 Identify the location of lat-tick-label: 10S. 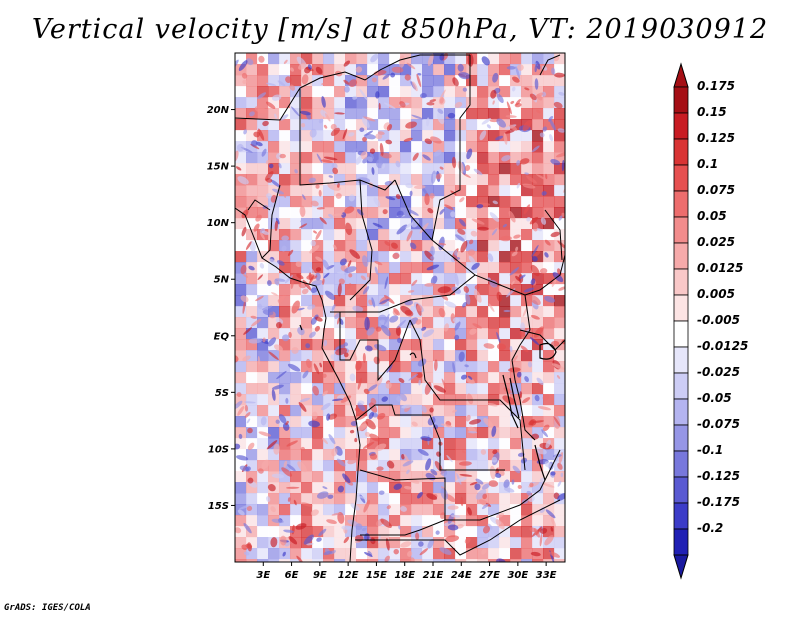
(218, 449).